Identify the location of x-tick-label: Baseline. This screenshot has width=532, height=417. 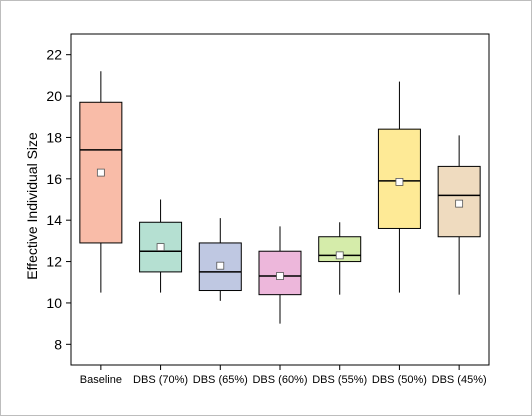
(101, 380).